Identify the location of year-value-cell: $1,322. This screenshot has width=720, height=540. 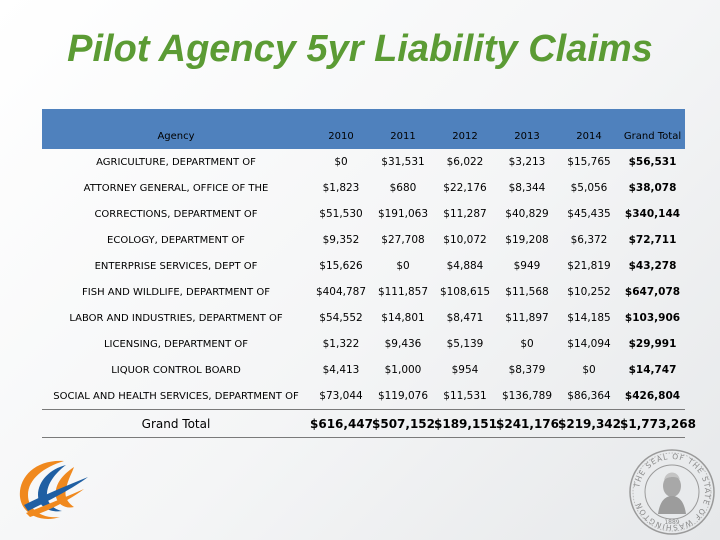
(341, 344).